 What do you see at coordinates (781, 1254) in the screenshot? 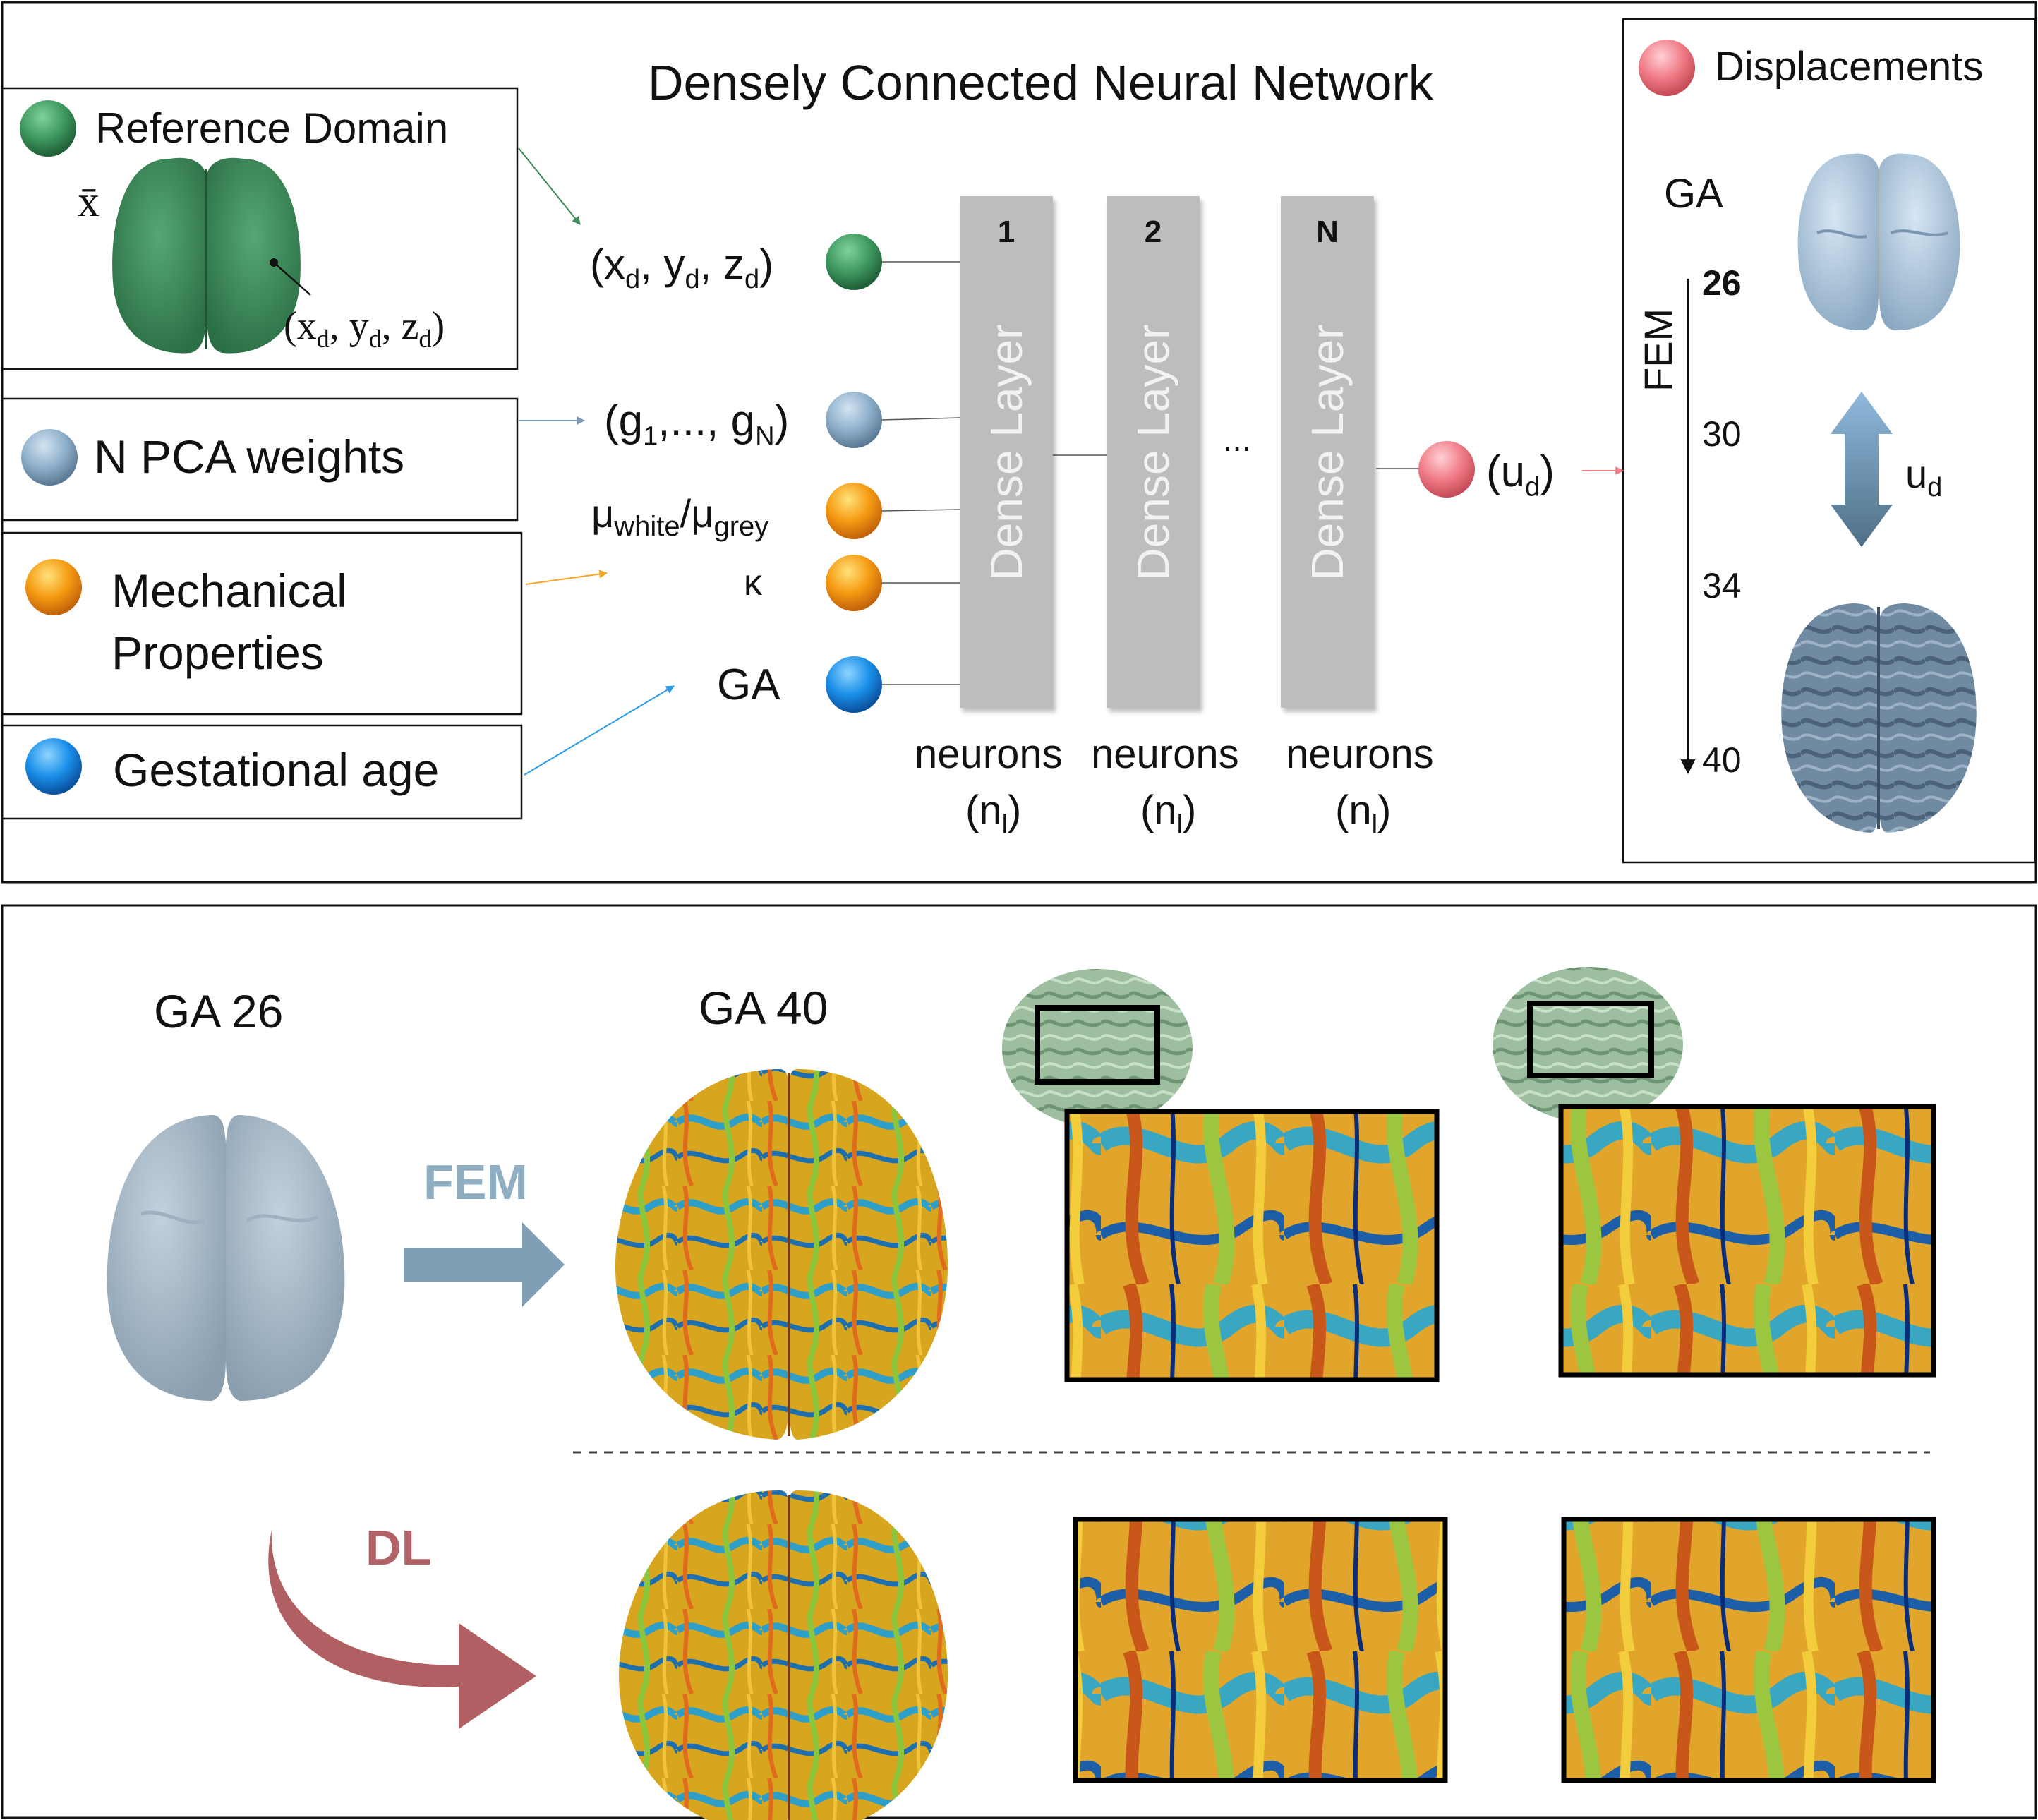
I see `ga40-fem-brain` at bounding box center [781, 1254].